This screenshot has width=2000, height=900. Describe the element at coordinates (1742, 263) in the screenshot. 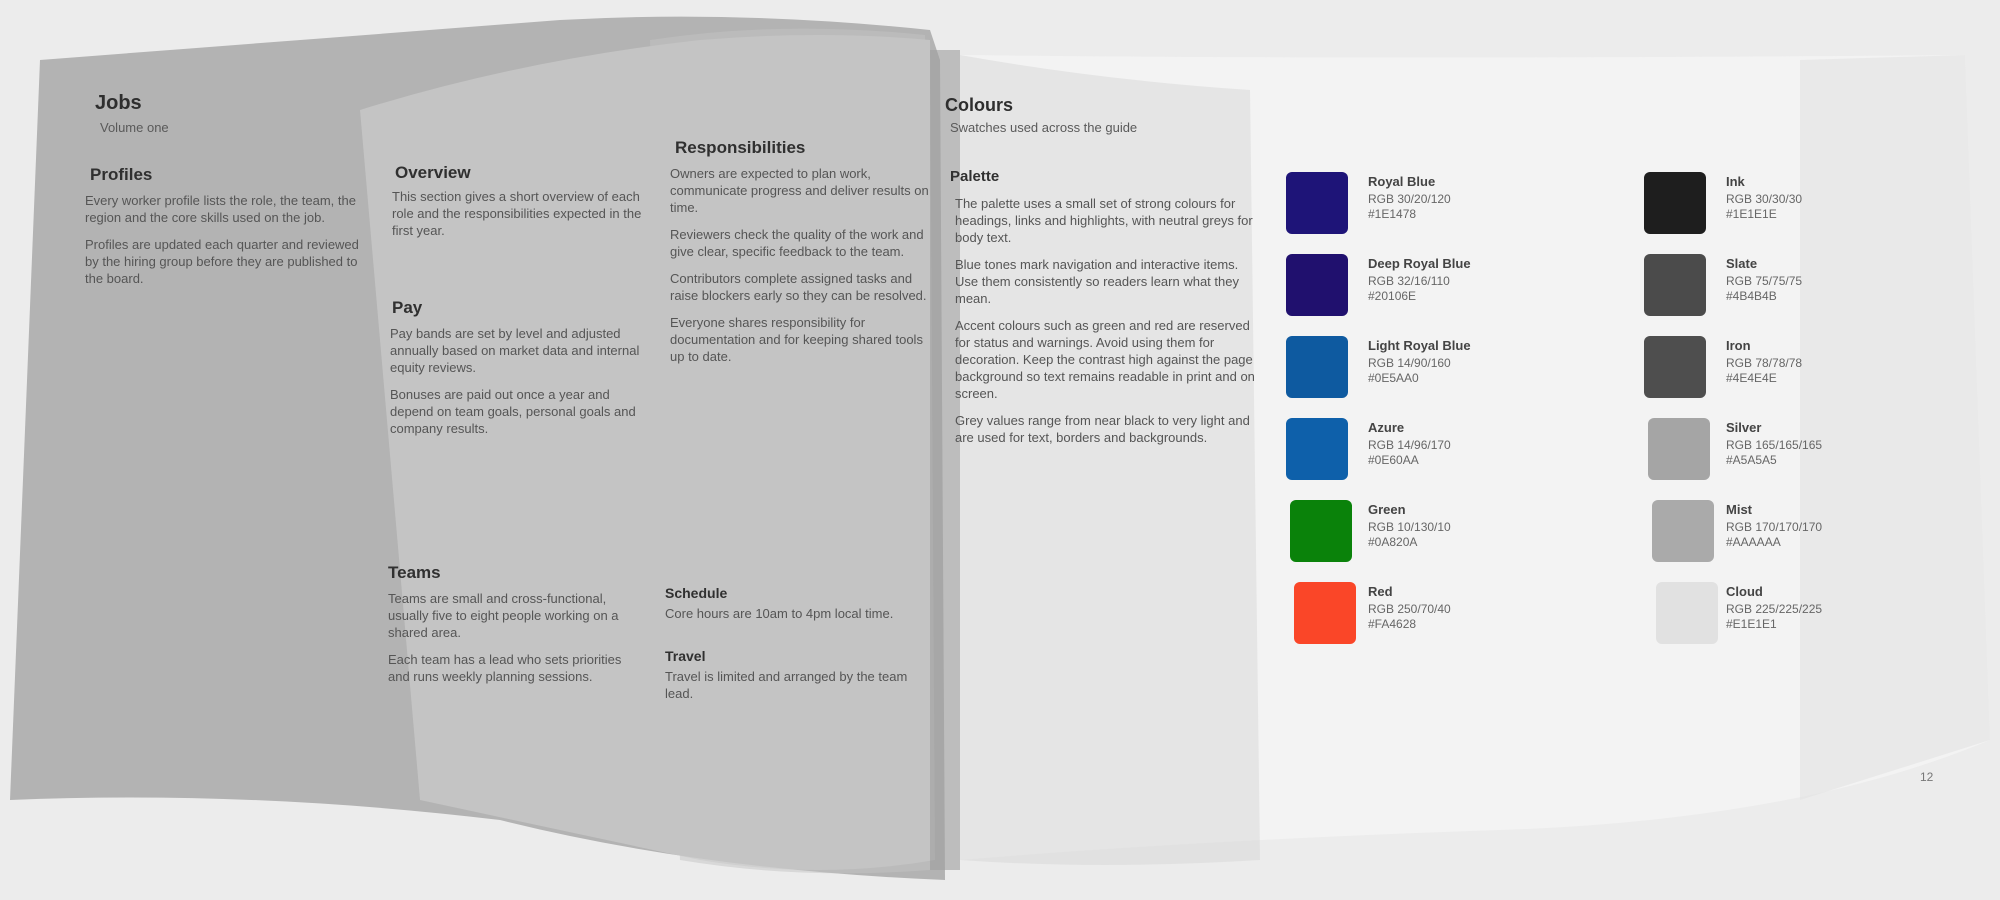

I see `swatch-name: Slate` at that location.